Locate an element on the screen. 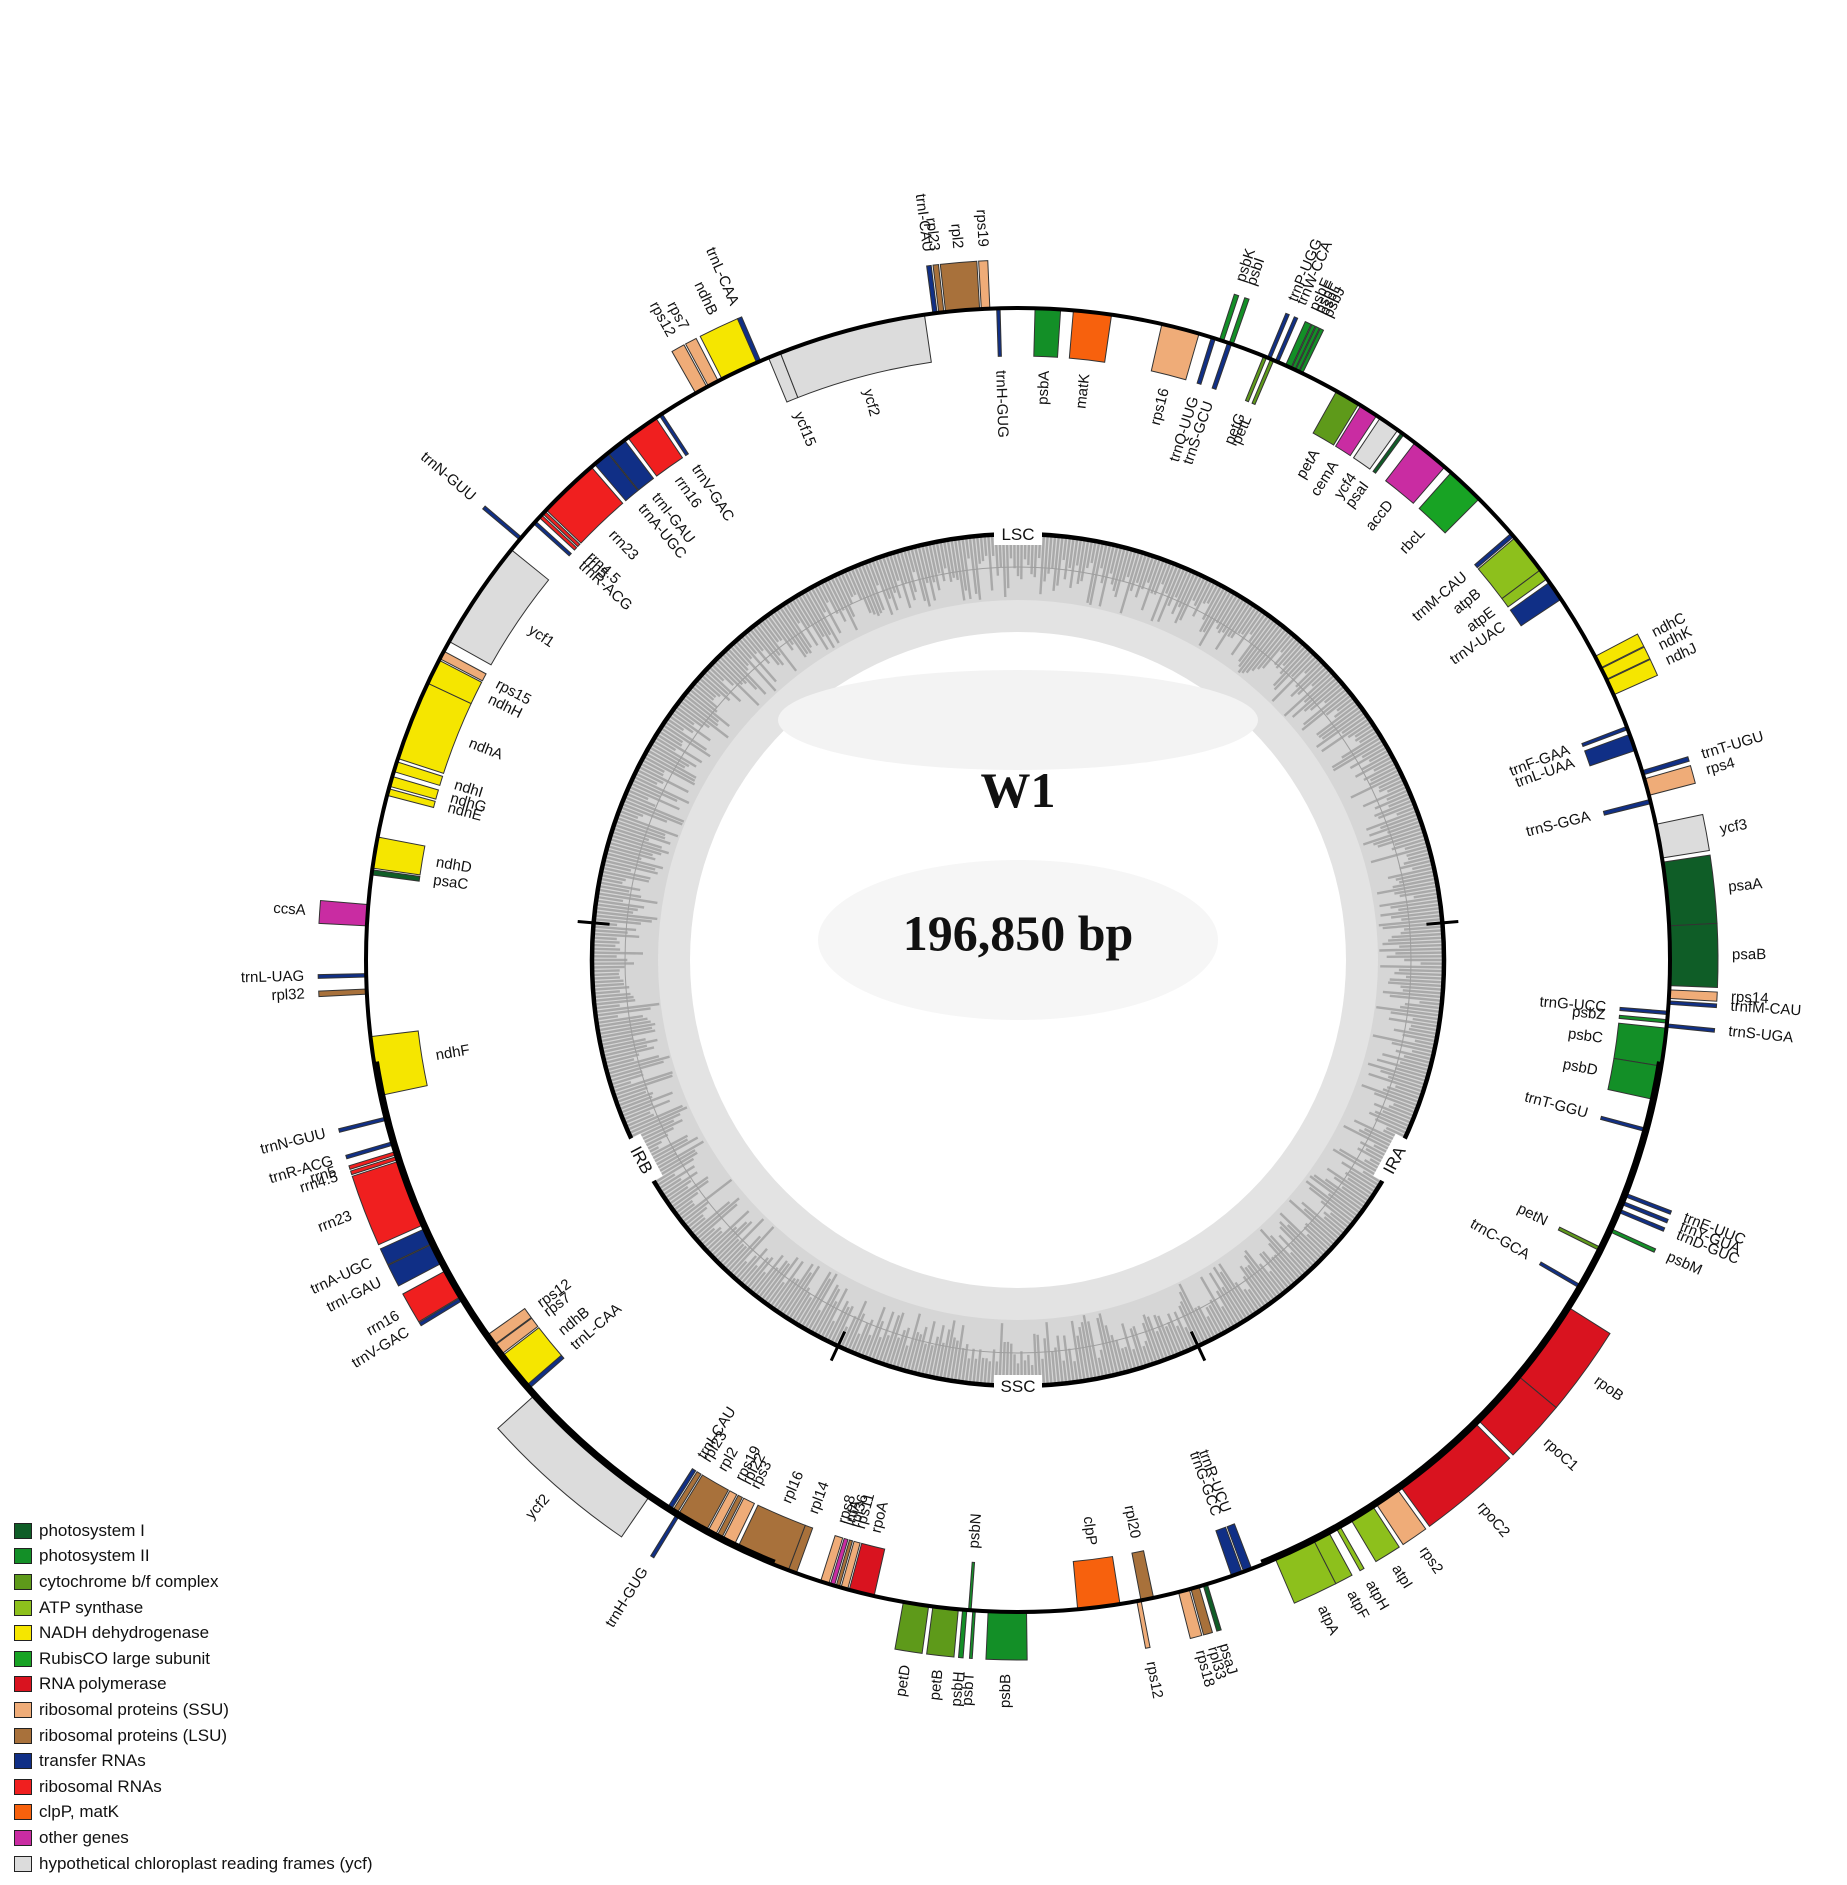 The height and width of the screenshot is (1885, 1847). gene-label: psaC is located at coordinates (450, 883).